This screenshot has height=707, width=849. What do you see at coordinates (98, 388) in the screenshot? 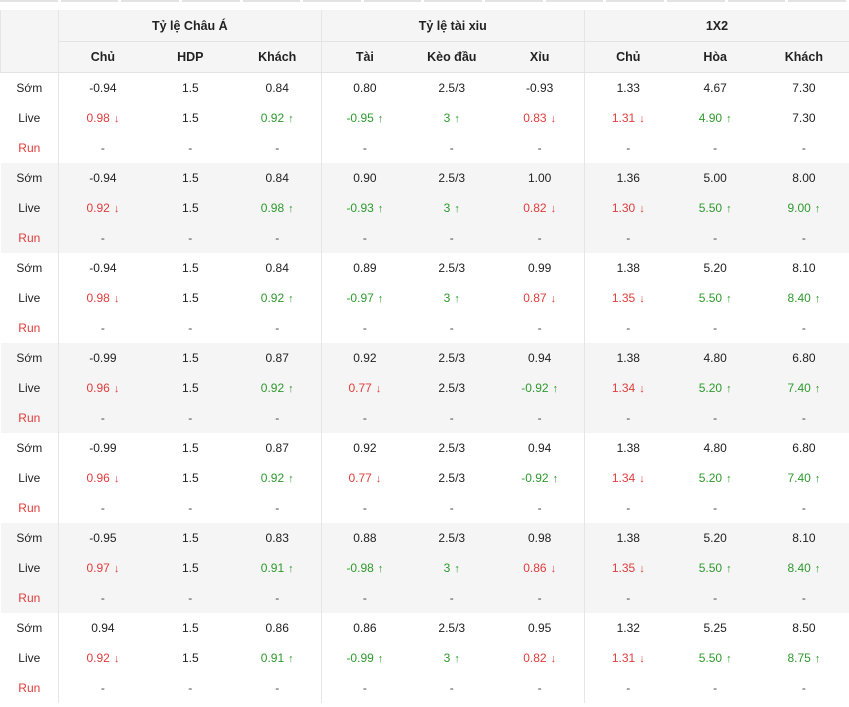
I see `odds-value: 0.96` at bounding box center [98, 388].